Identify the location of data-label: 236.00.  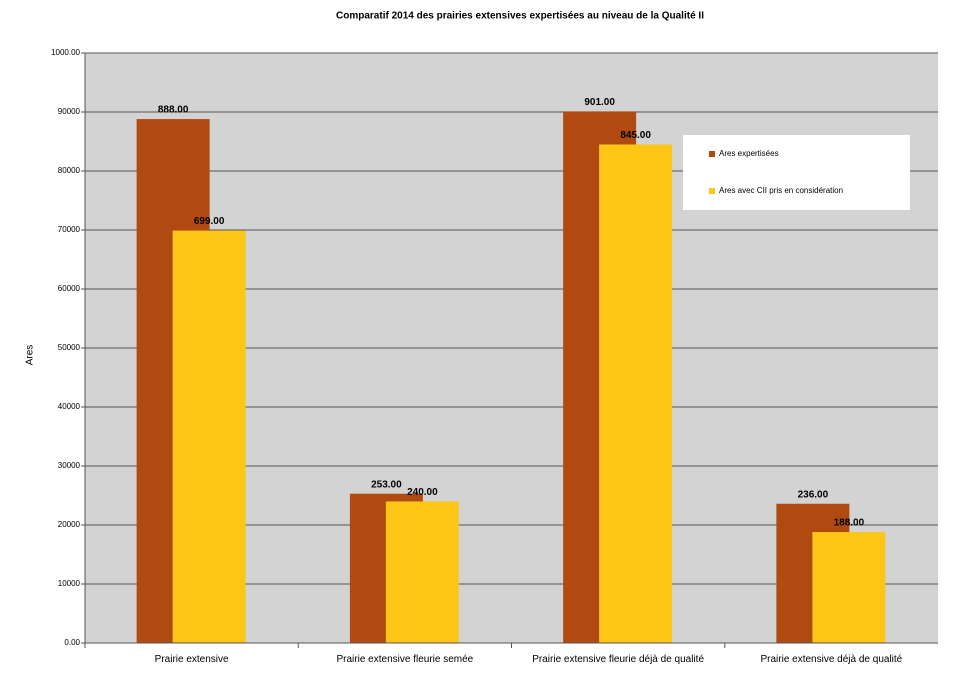
(813, 494).